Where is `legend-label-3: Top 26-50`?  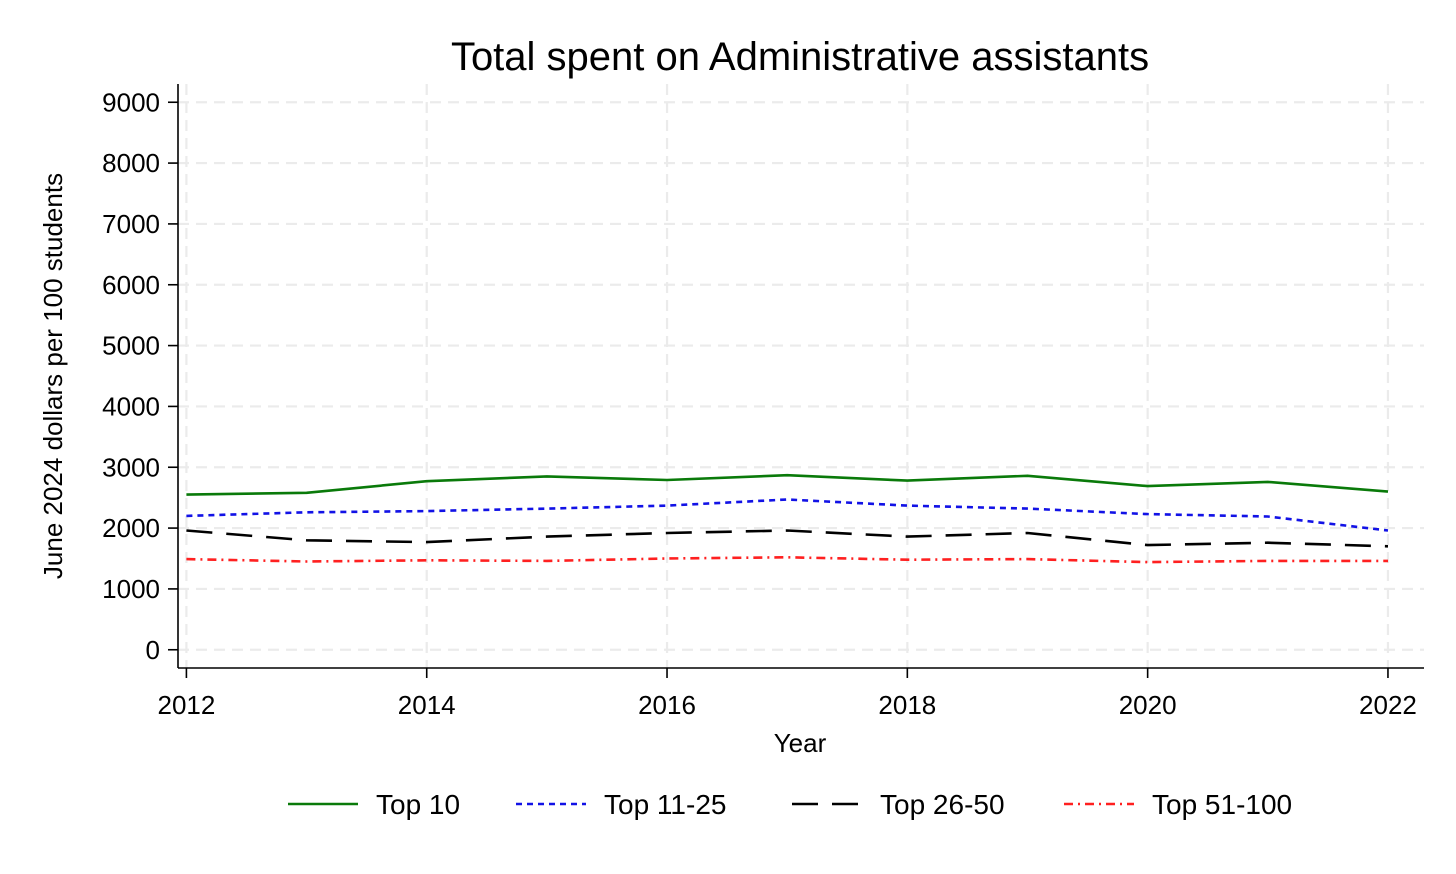
legend-label-3: Top 26-50 is located at coordinates (942, 804).